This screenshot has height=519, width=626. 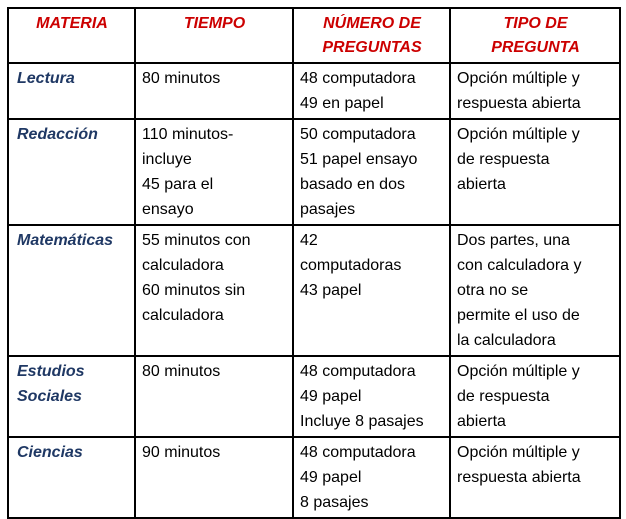 I want to click on numero-cell: 42 computadoras 43 papel, so click(x=371, y=290).